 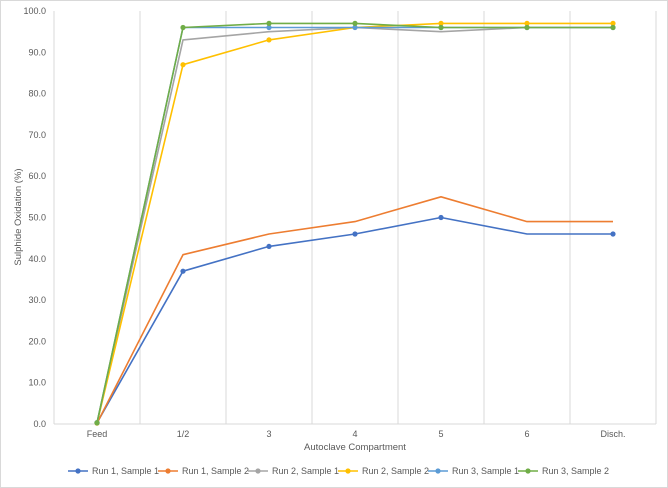 What do you see at coordinates (125, 471) in the screenshot?
I see `legend-label: Run 1, Sample 1` at bounding box center [125, 471].